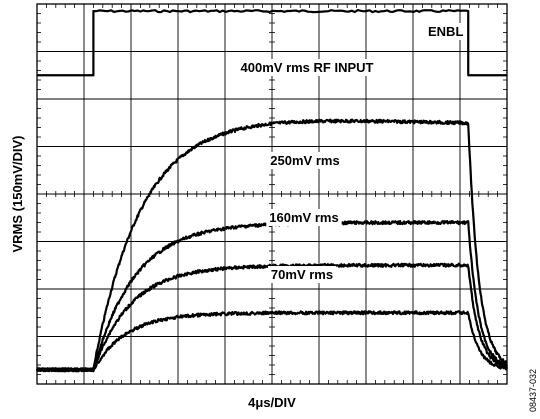 This screenshot has width=540, height=419. I want to click on series-label-250mv: 250mV rms, so click(304, 160).